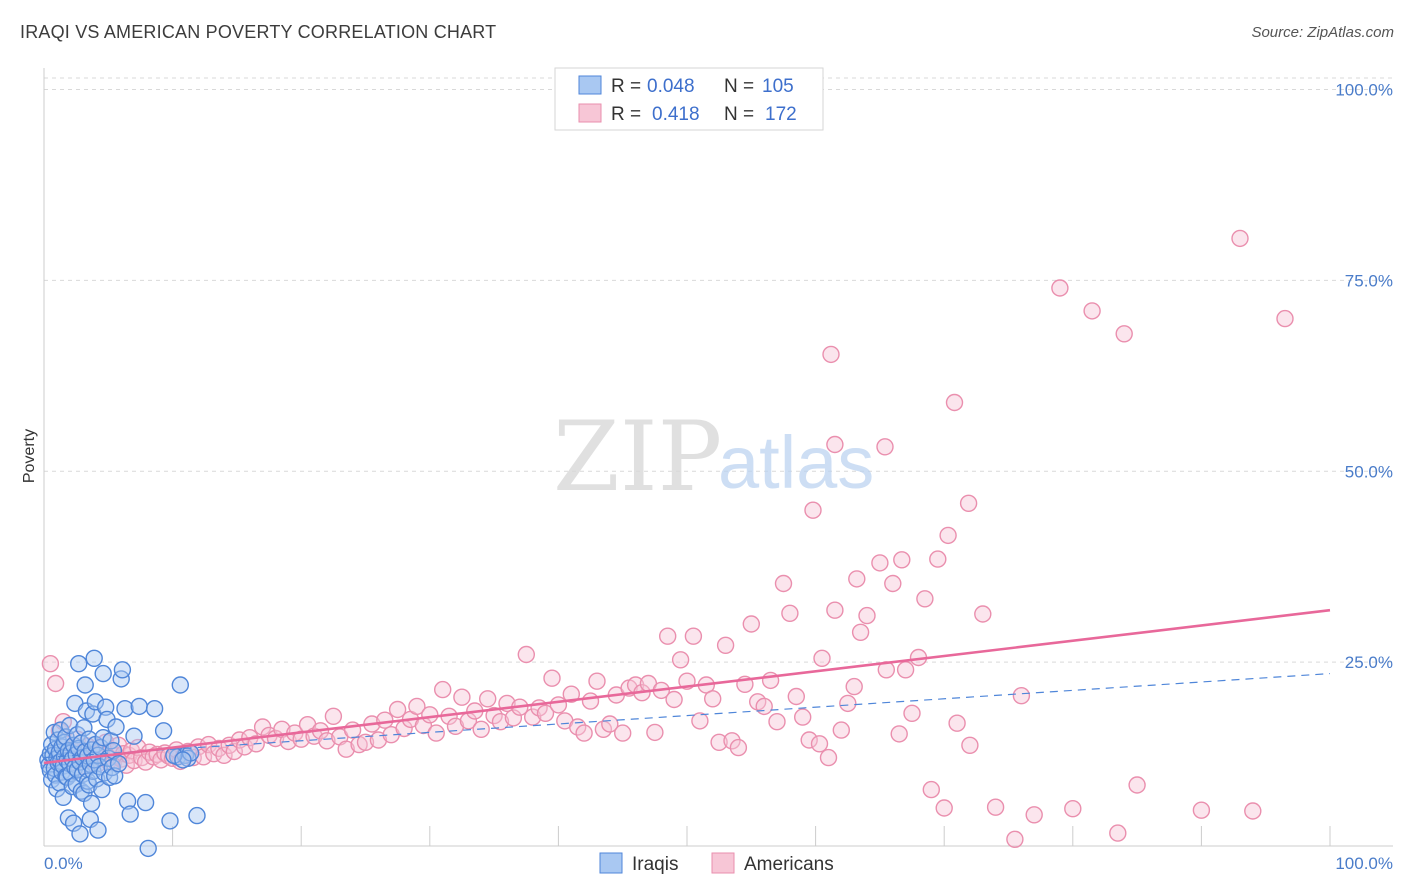 Image resolution: width=1406 pixels, height=892 pixels. Describe the element at coordinates (789, 864) in the screenshot. I see `bottom-legend-label-americans: Americans` at that location.